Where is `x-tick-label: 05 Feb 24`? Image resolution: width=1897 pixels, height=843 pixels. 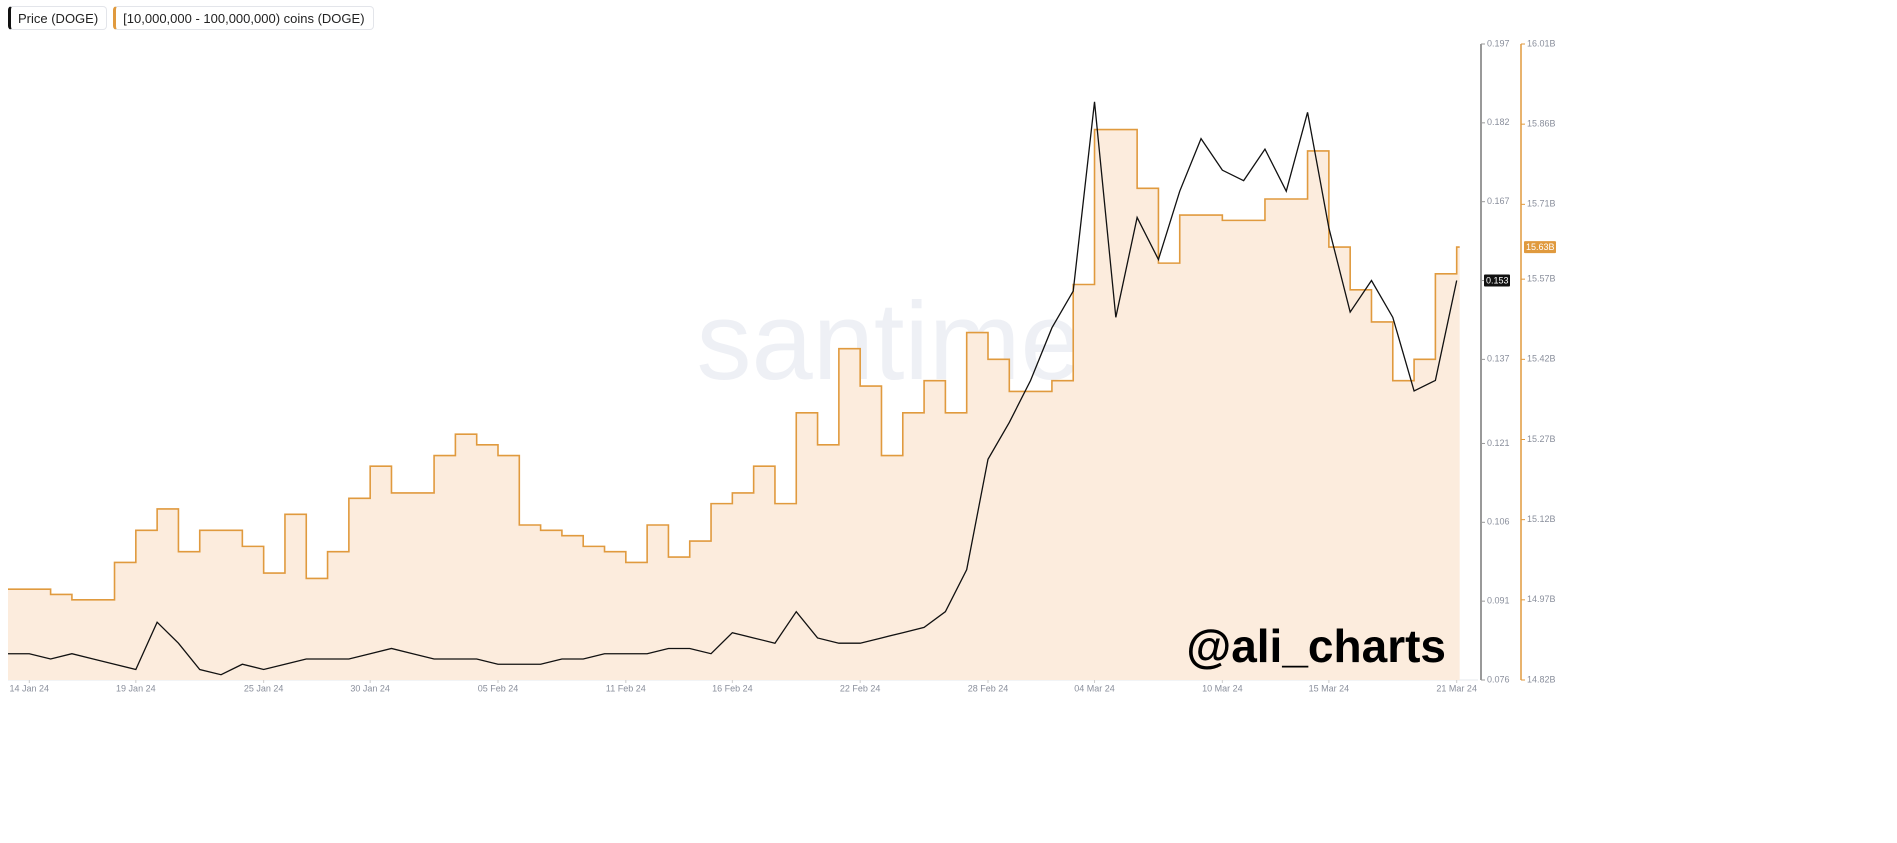
x-tick-label: 05 Feb 24 is located at coordinates (498, 688).